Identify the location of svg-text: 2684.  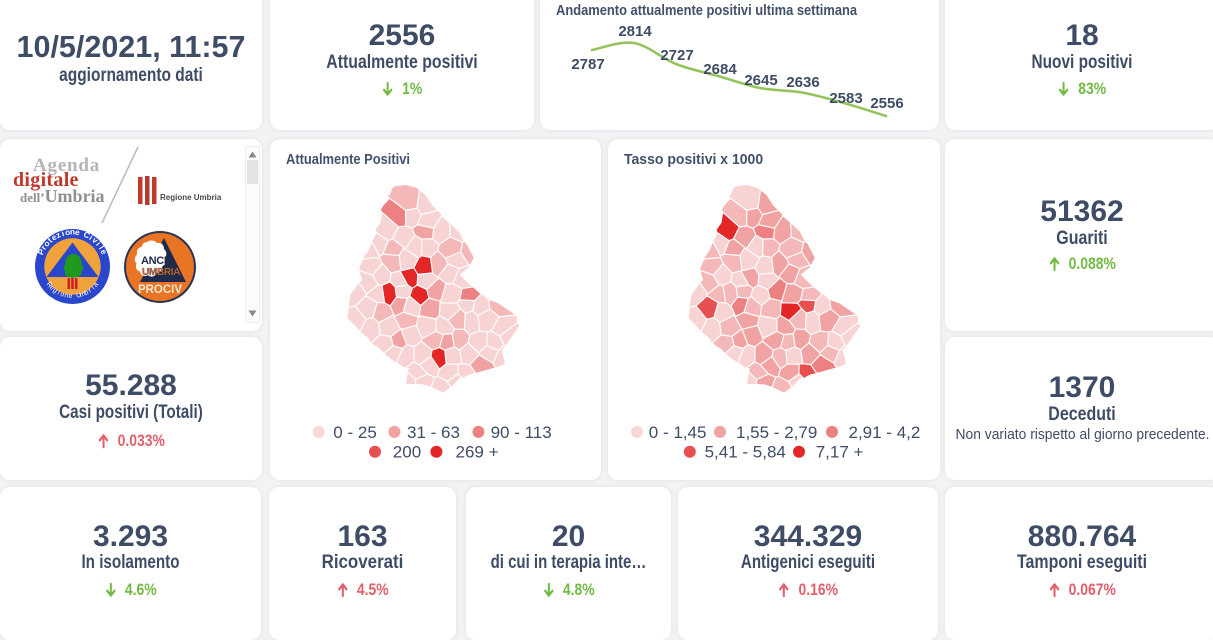
(720, 69).